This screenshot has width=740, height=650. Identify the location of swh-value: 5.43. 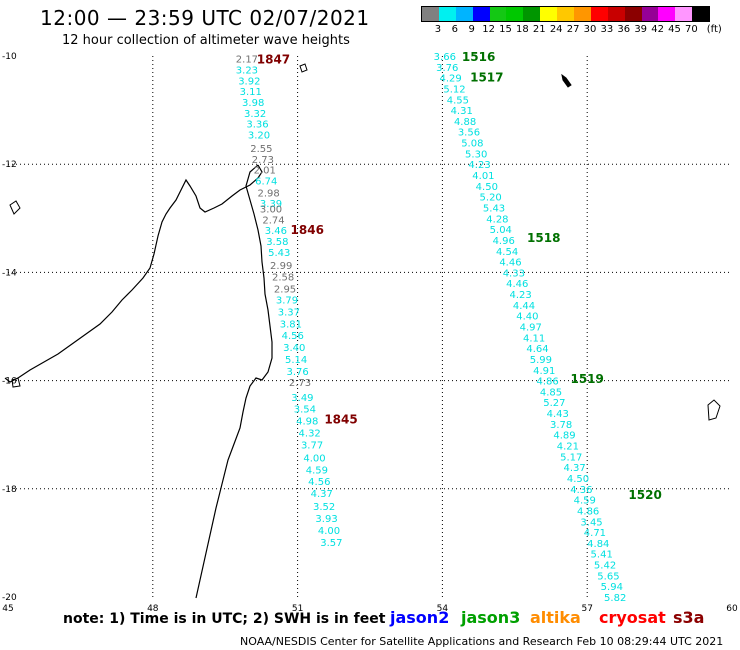
(494, 208).